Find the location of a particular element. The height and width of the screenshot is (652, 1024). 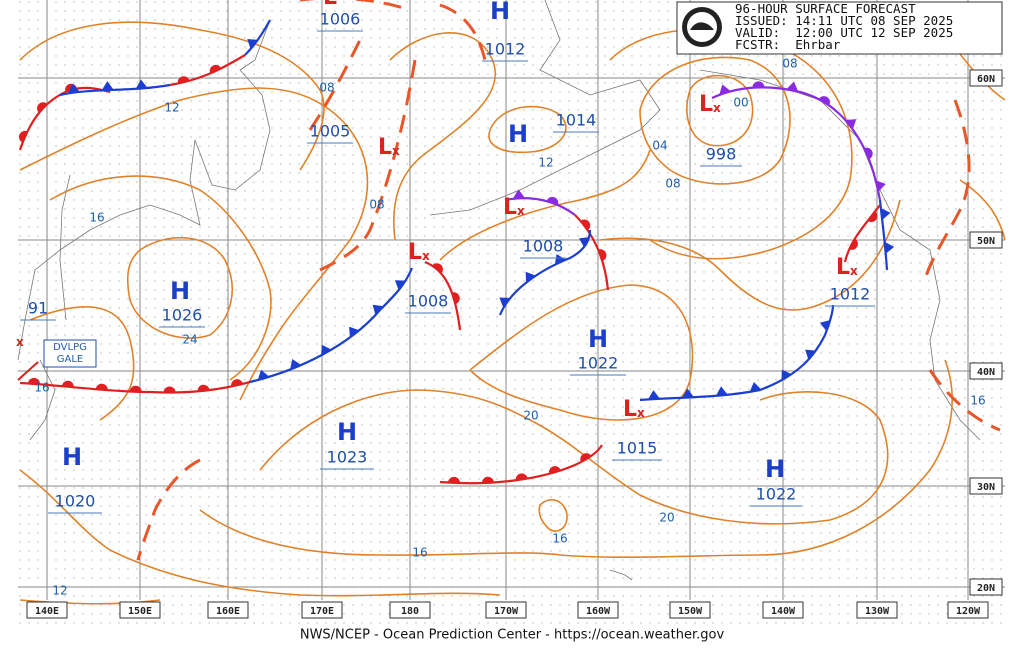

pressure-label: 1026 is located at coordinates (182, 315).